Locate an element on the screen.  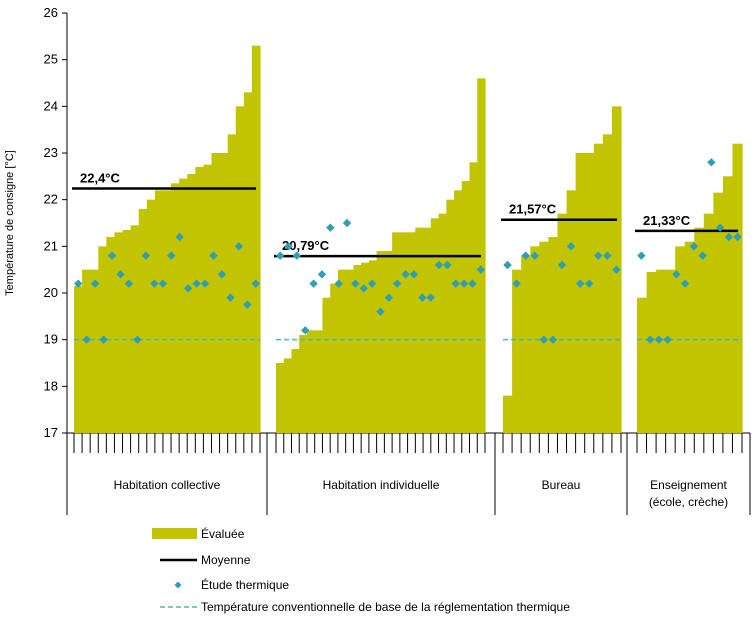
y-tick-label: 24 is located at coordinates (51, 105).